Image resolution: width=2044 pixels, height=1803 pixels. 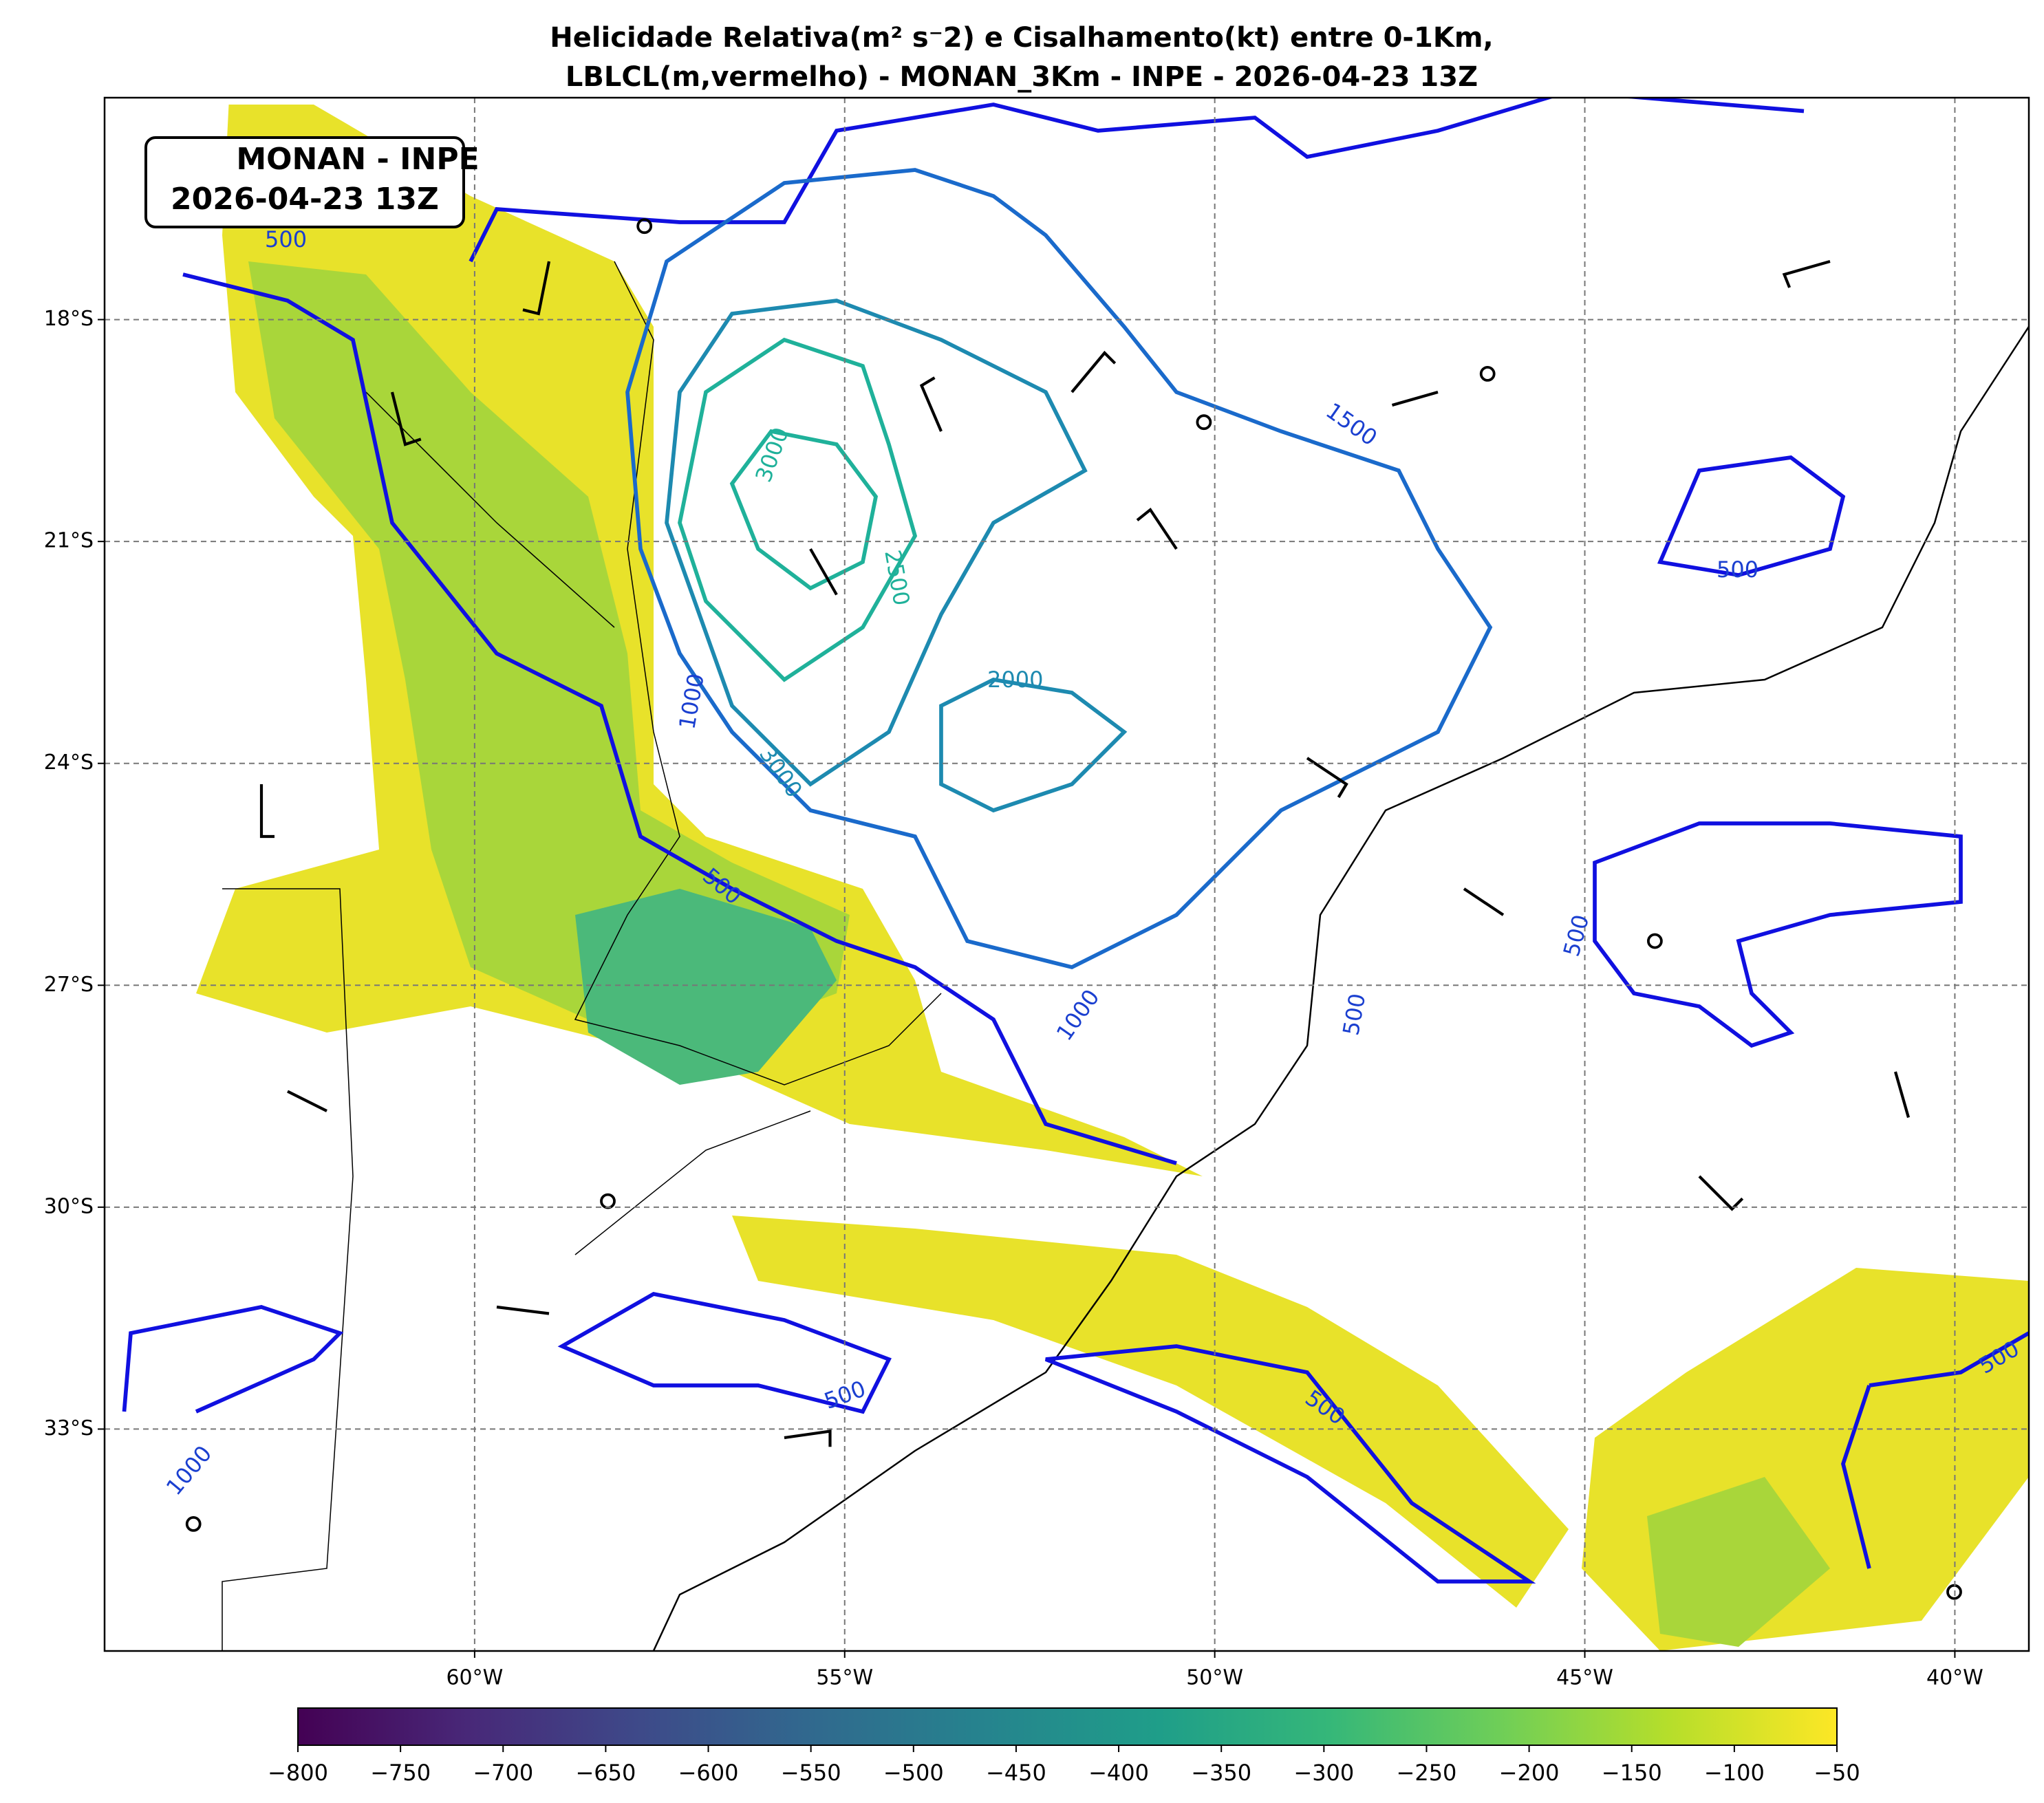 I want to click on colorbar-tick-label: −200, so click(x=1529, y=1773).